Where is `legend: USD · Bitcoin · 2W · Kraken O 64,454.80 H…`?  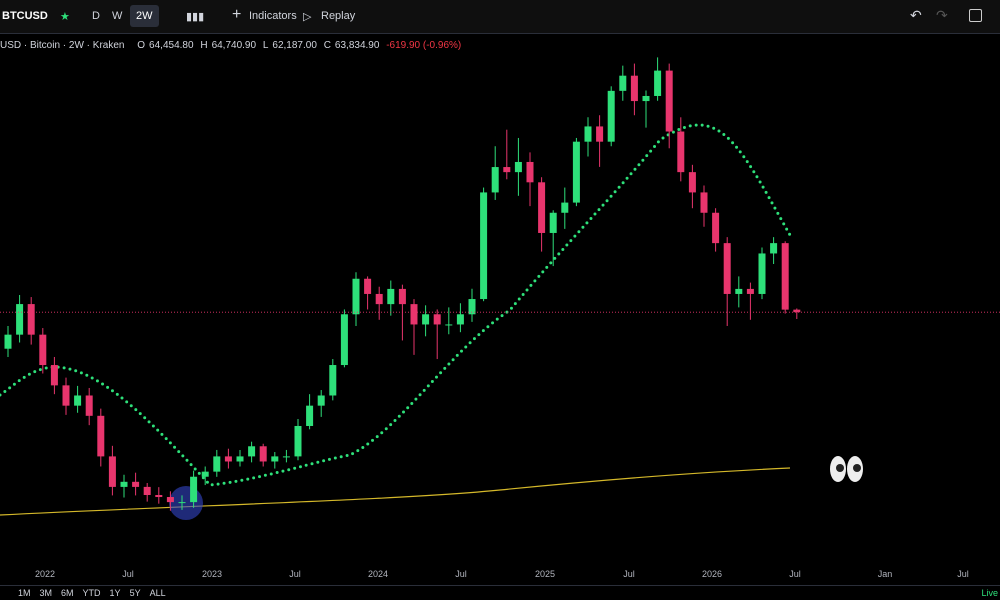 legend: USD · Bitcoin · 2W · Kraken O 64,454.80 H… is located at coordinates (232, 45).